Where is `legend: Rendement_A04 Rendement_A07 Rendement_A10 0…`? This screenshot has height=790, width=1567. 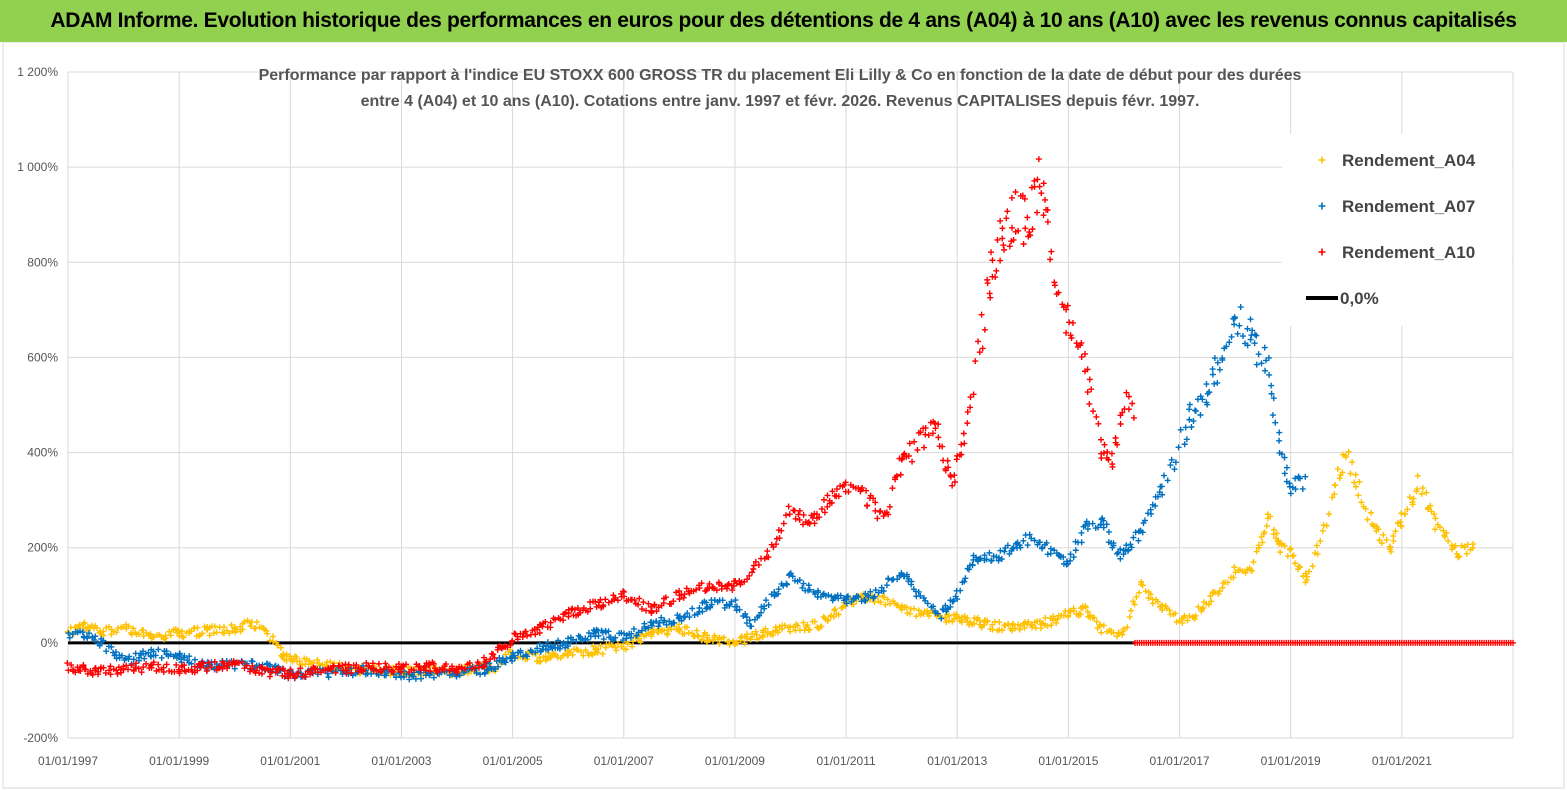 legend: Rendement_A04 Rendement_A07 Rendement_A10 0… is located at coordinates (1397, 230).